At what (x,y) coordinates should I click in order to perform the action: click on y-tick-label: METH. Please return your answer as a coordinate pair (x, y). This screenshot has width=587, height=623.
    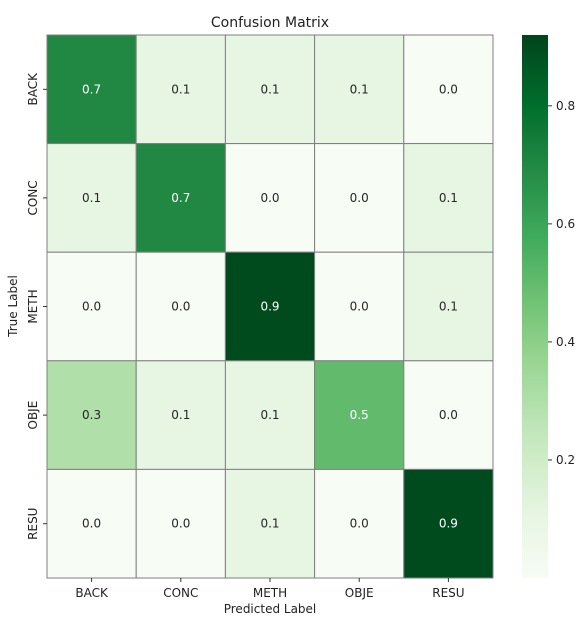
    Looking at the image, I should click on (33, 306).